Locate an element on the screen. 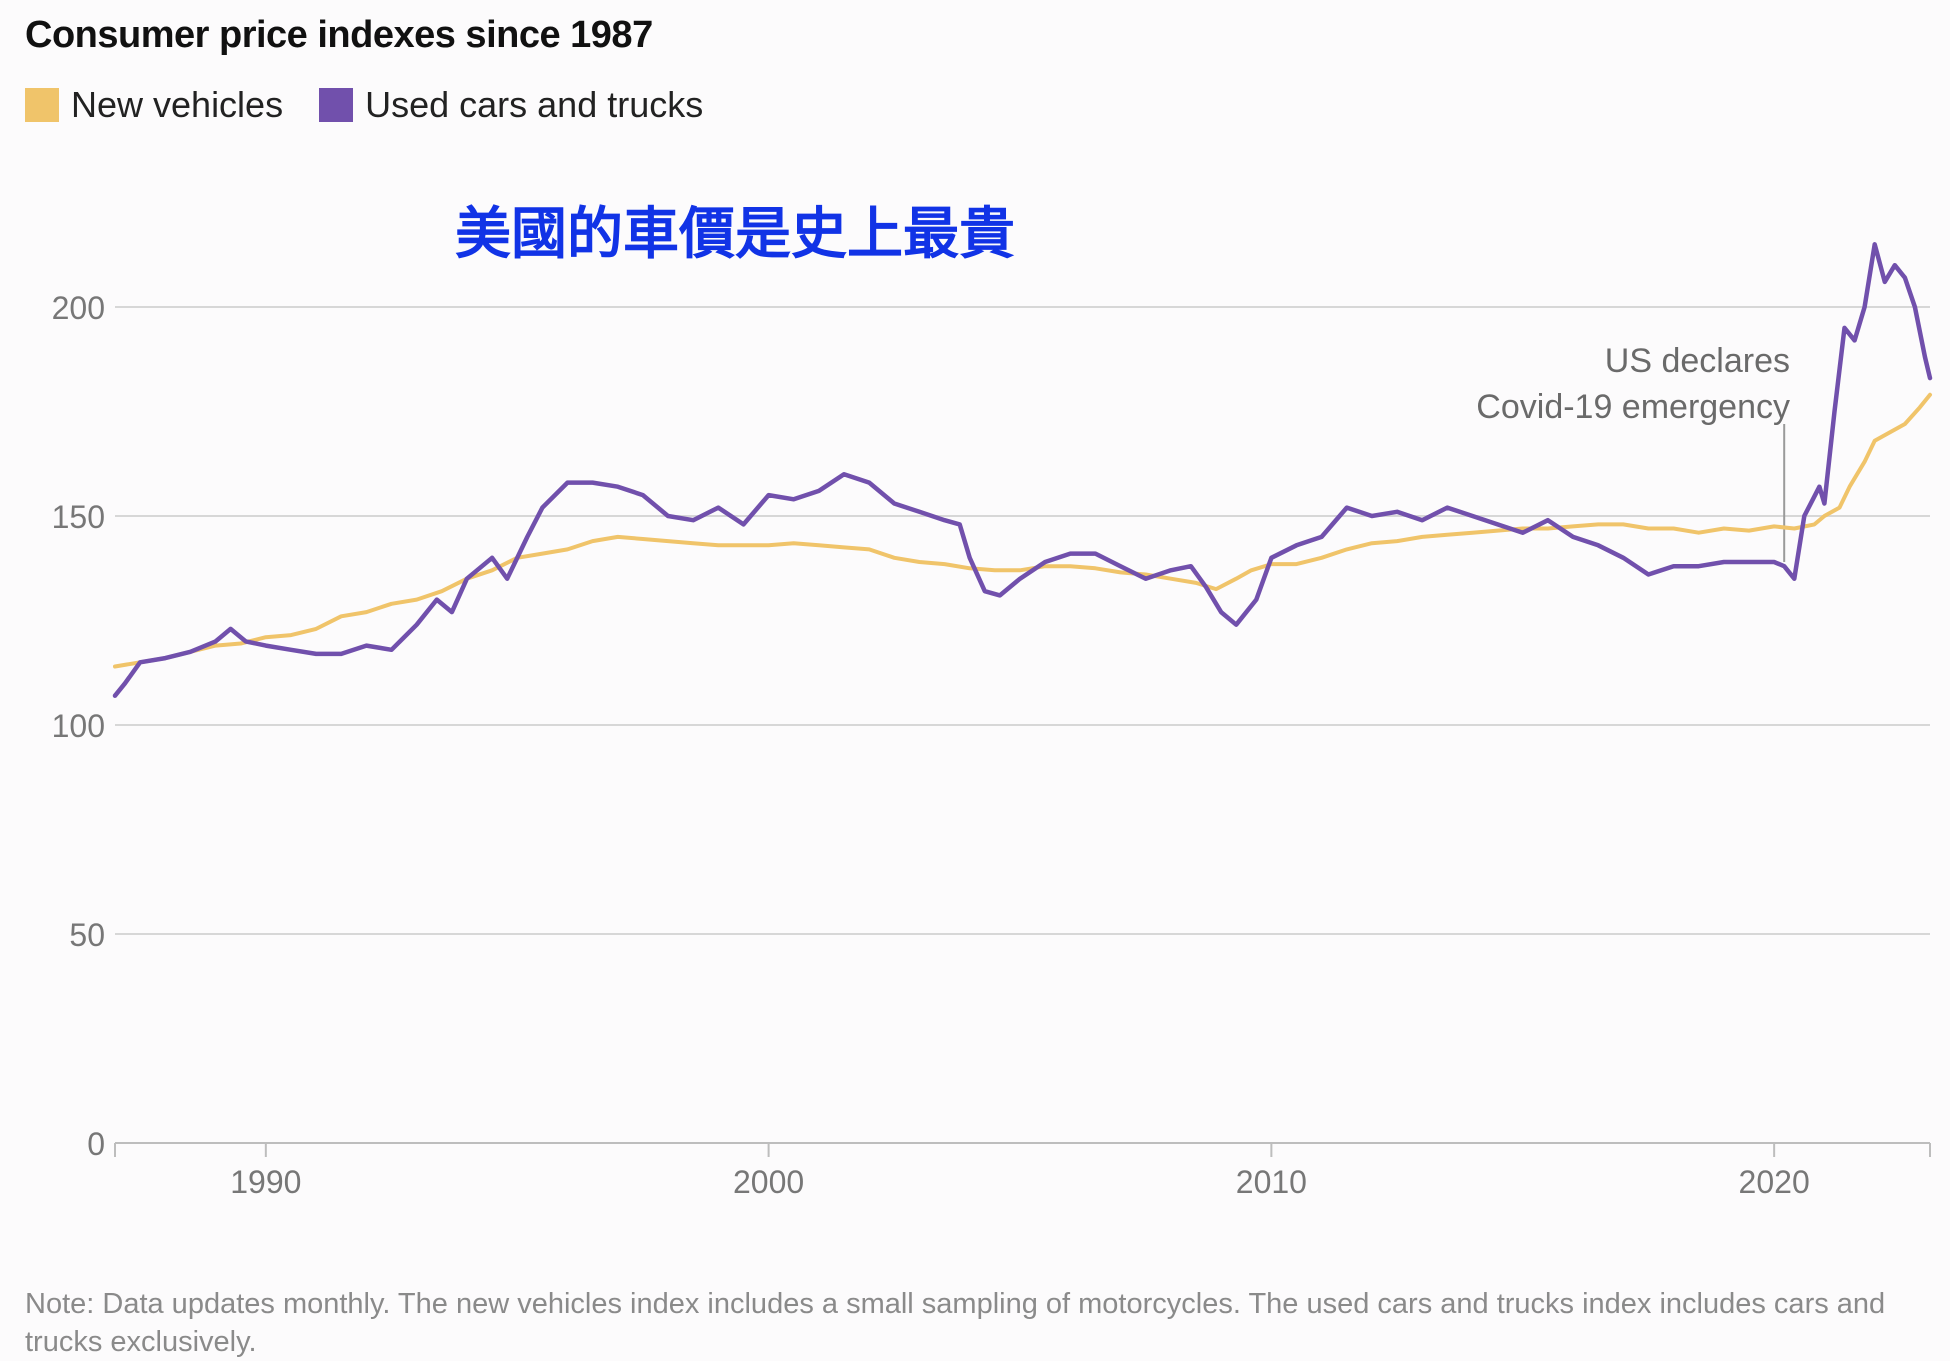 Image resolution: width=1950 pixels, height=1361 pixels. y-tick-label-150: 150 is located at coordinates (78, 517).